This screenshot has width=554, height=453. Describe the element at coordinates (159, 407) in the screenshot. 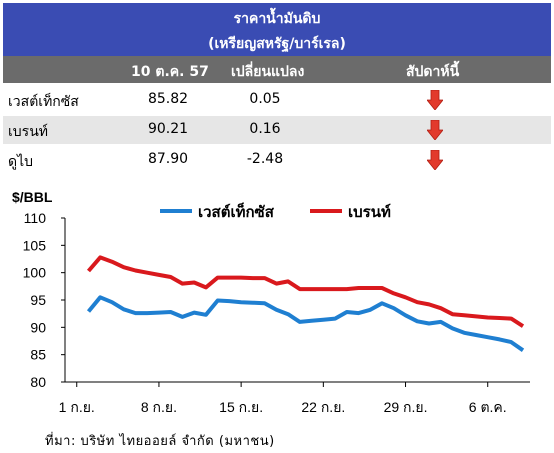

I see `x-tick-label: 8 ก.ย.` at that location.